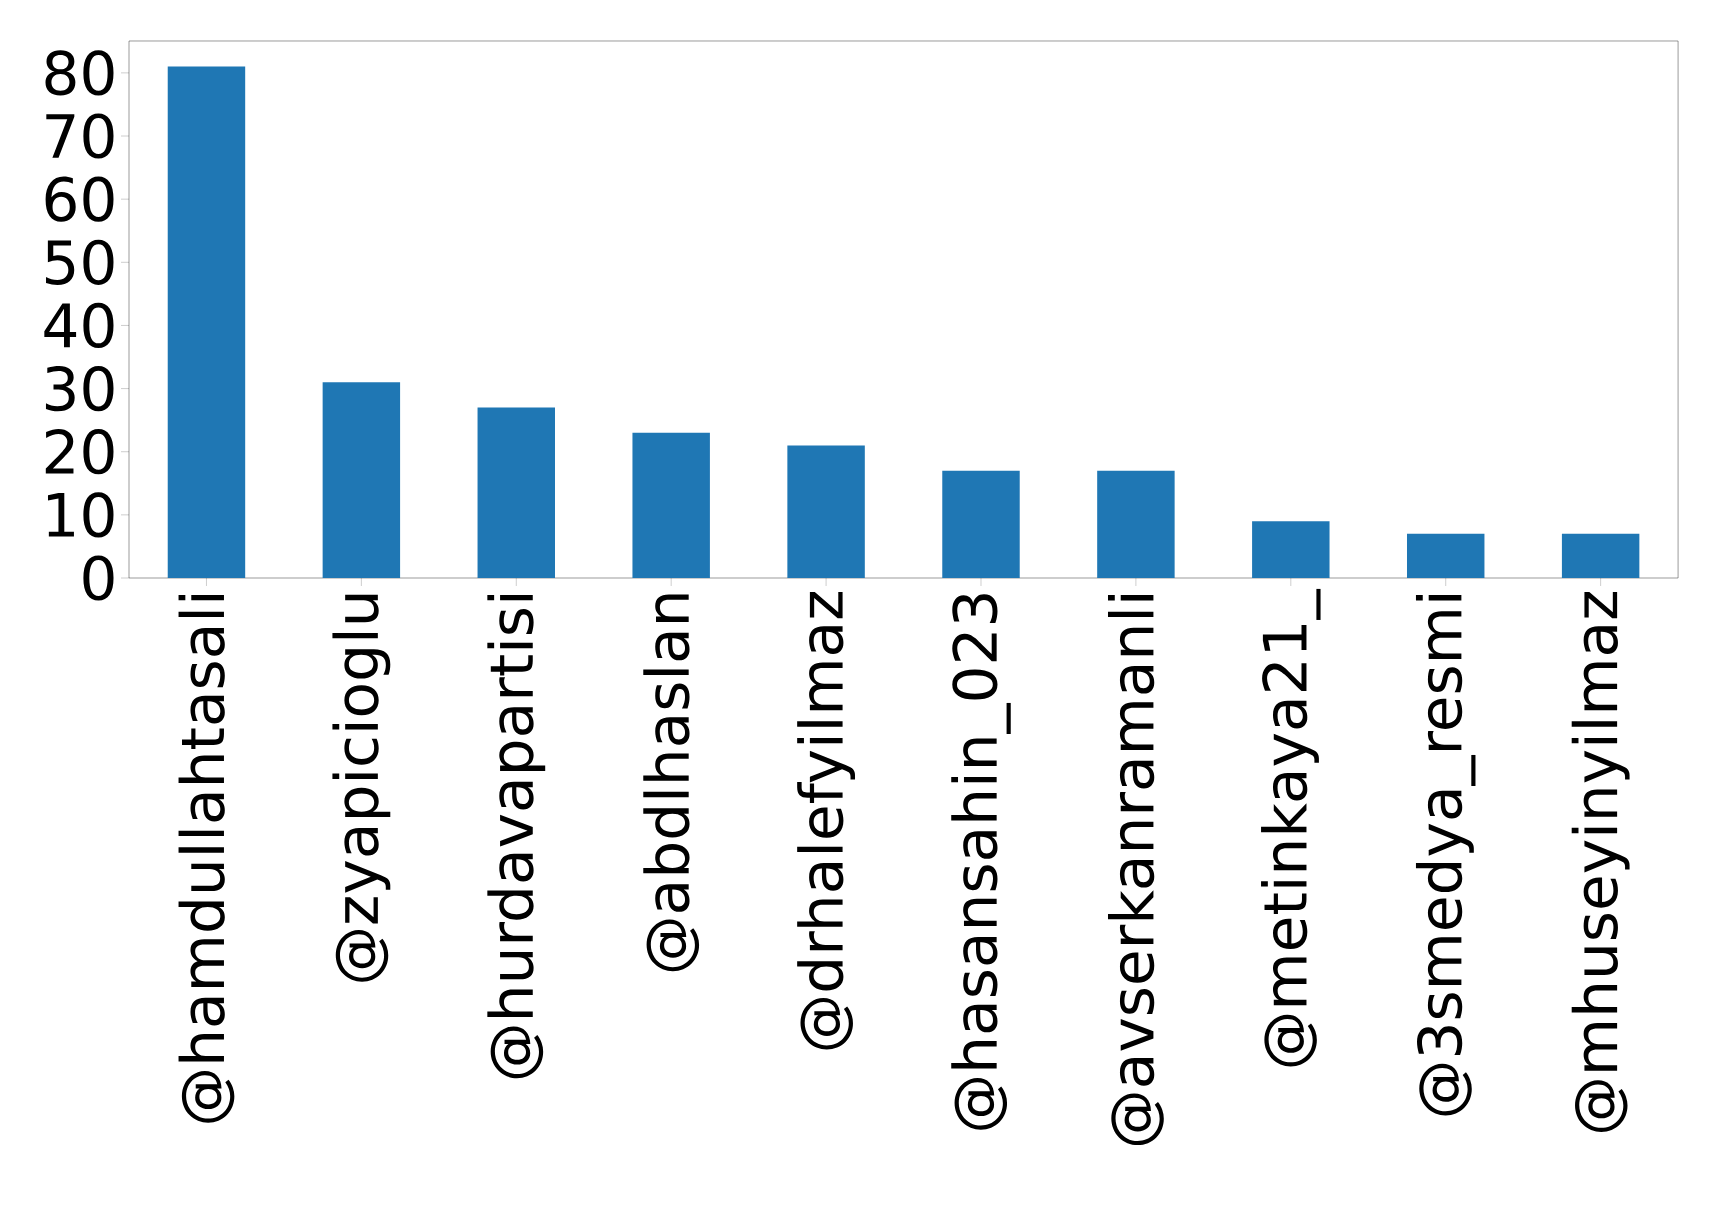  What do you see at coordinates (516, 837) in the screenshot?
I see `x-tick-label: @hurdavapartisi` at bounding box center [516, 837].